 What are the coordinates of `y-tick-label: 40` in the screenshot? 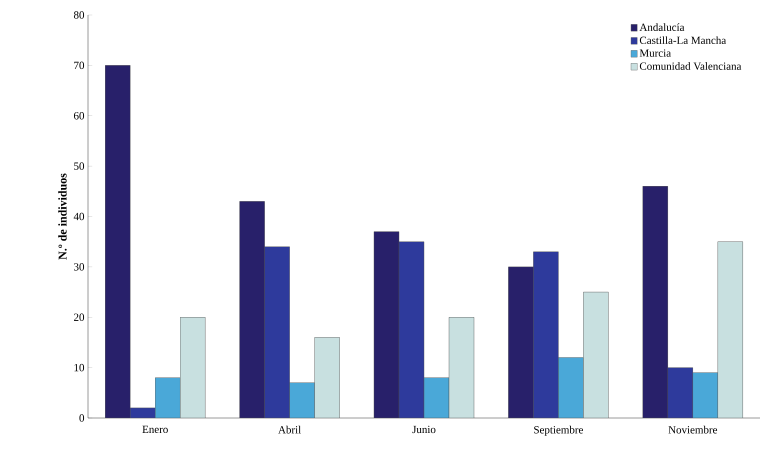 It's located at (79, 216).